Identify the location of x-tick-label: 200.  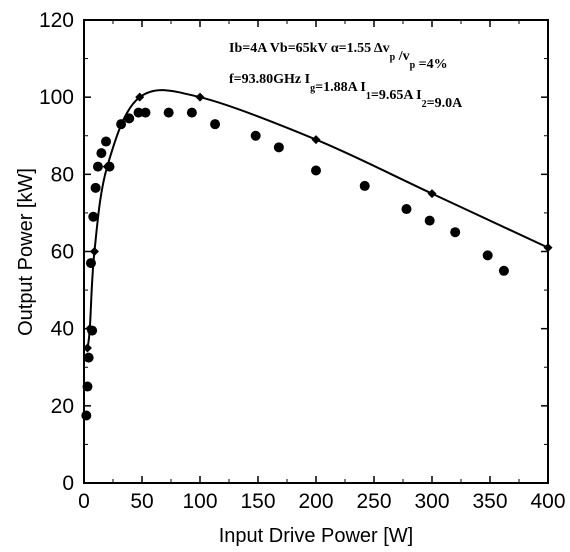
(315, 501).